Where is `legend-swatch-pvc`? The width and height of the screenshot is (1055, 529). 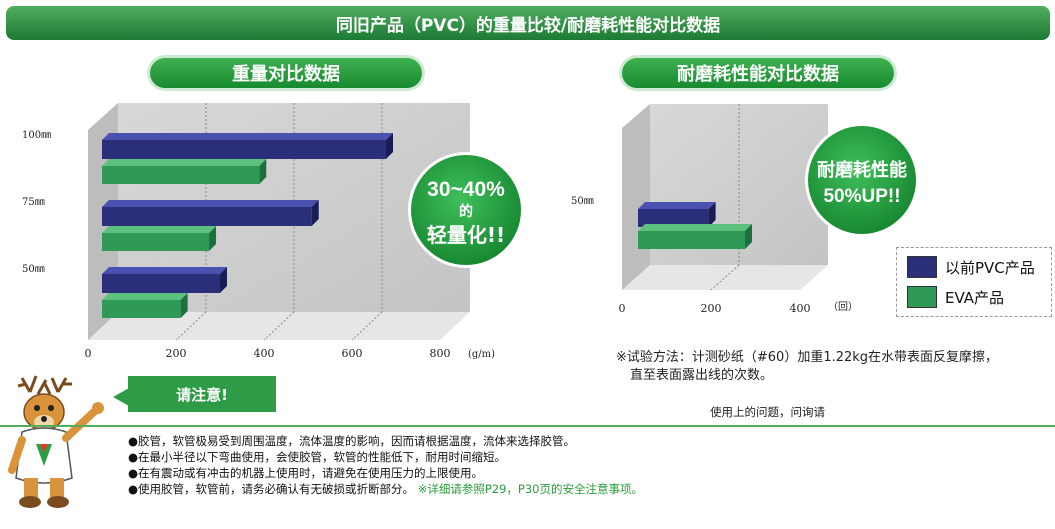
legend-swatch-pvc is located at coordinates (922, 267).